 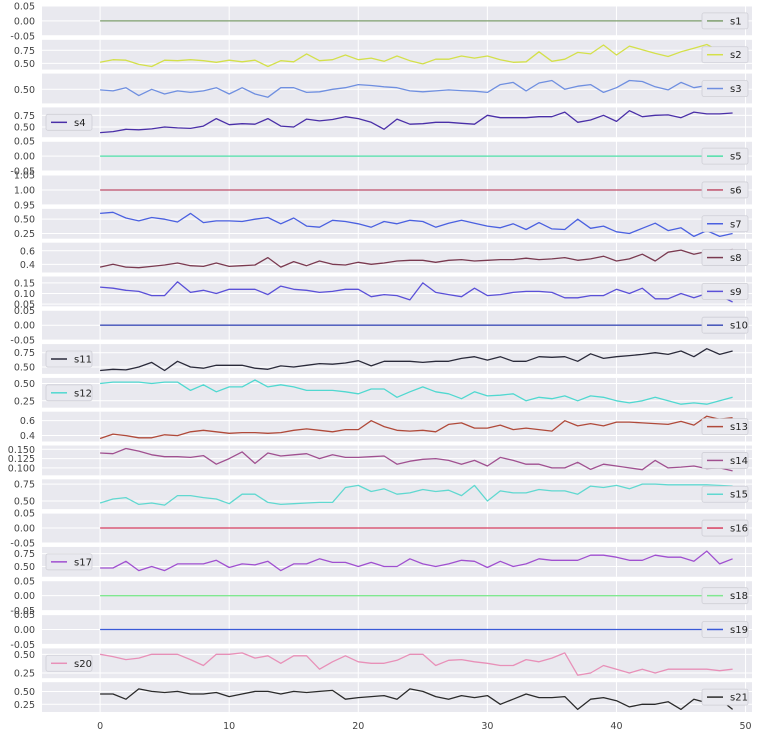 What do you see at coordinates (381, 596) in the screenshot?
I see `panel-s18: 0.05 0.00 -0.05 s18` at bounding box center [381, 596].